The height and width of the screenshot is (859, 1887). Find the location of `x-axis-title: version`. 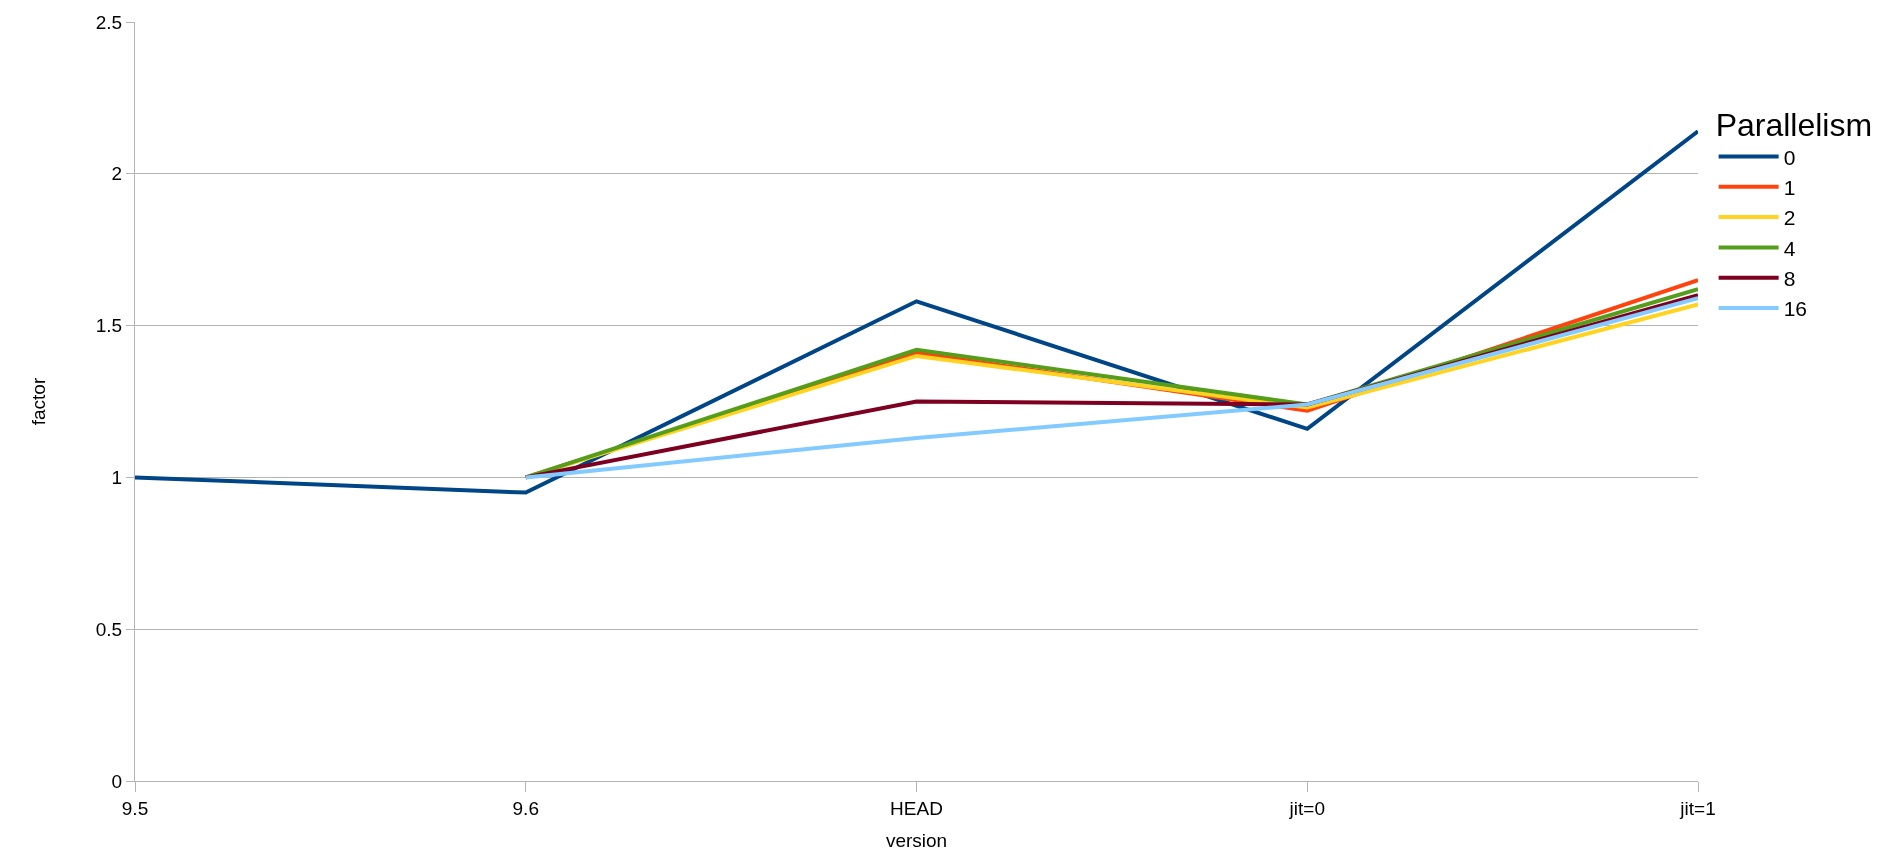

x-axis-title: version is located at coordinates (916, 840).